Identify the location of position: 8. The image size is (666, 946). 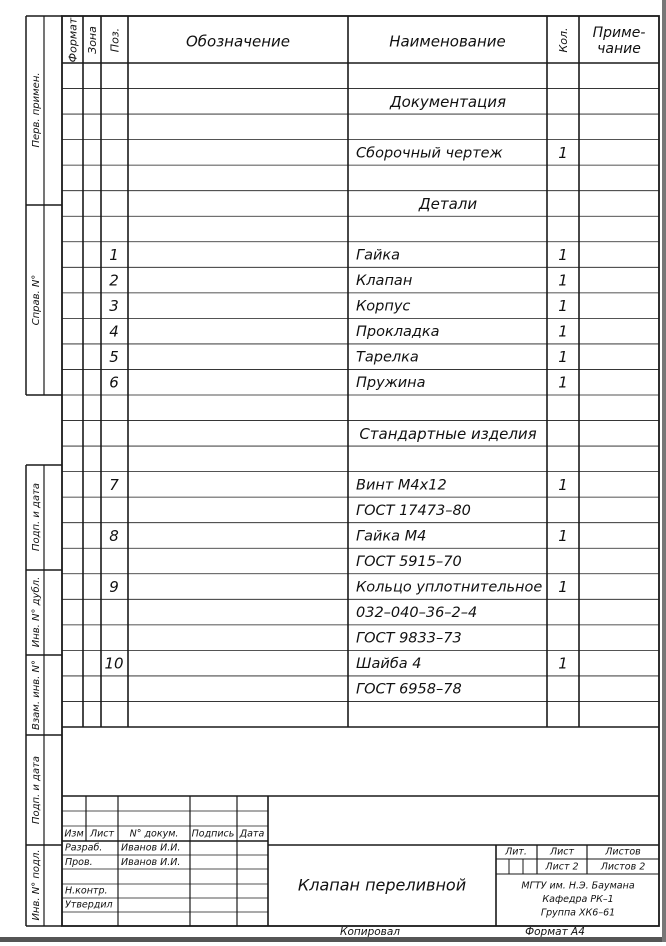
(114, 536).